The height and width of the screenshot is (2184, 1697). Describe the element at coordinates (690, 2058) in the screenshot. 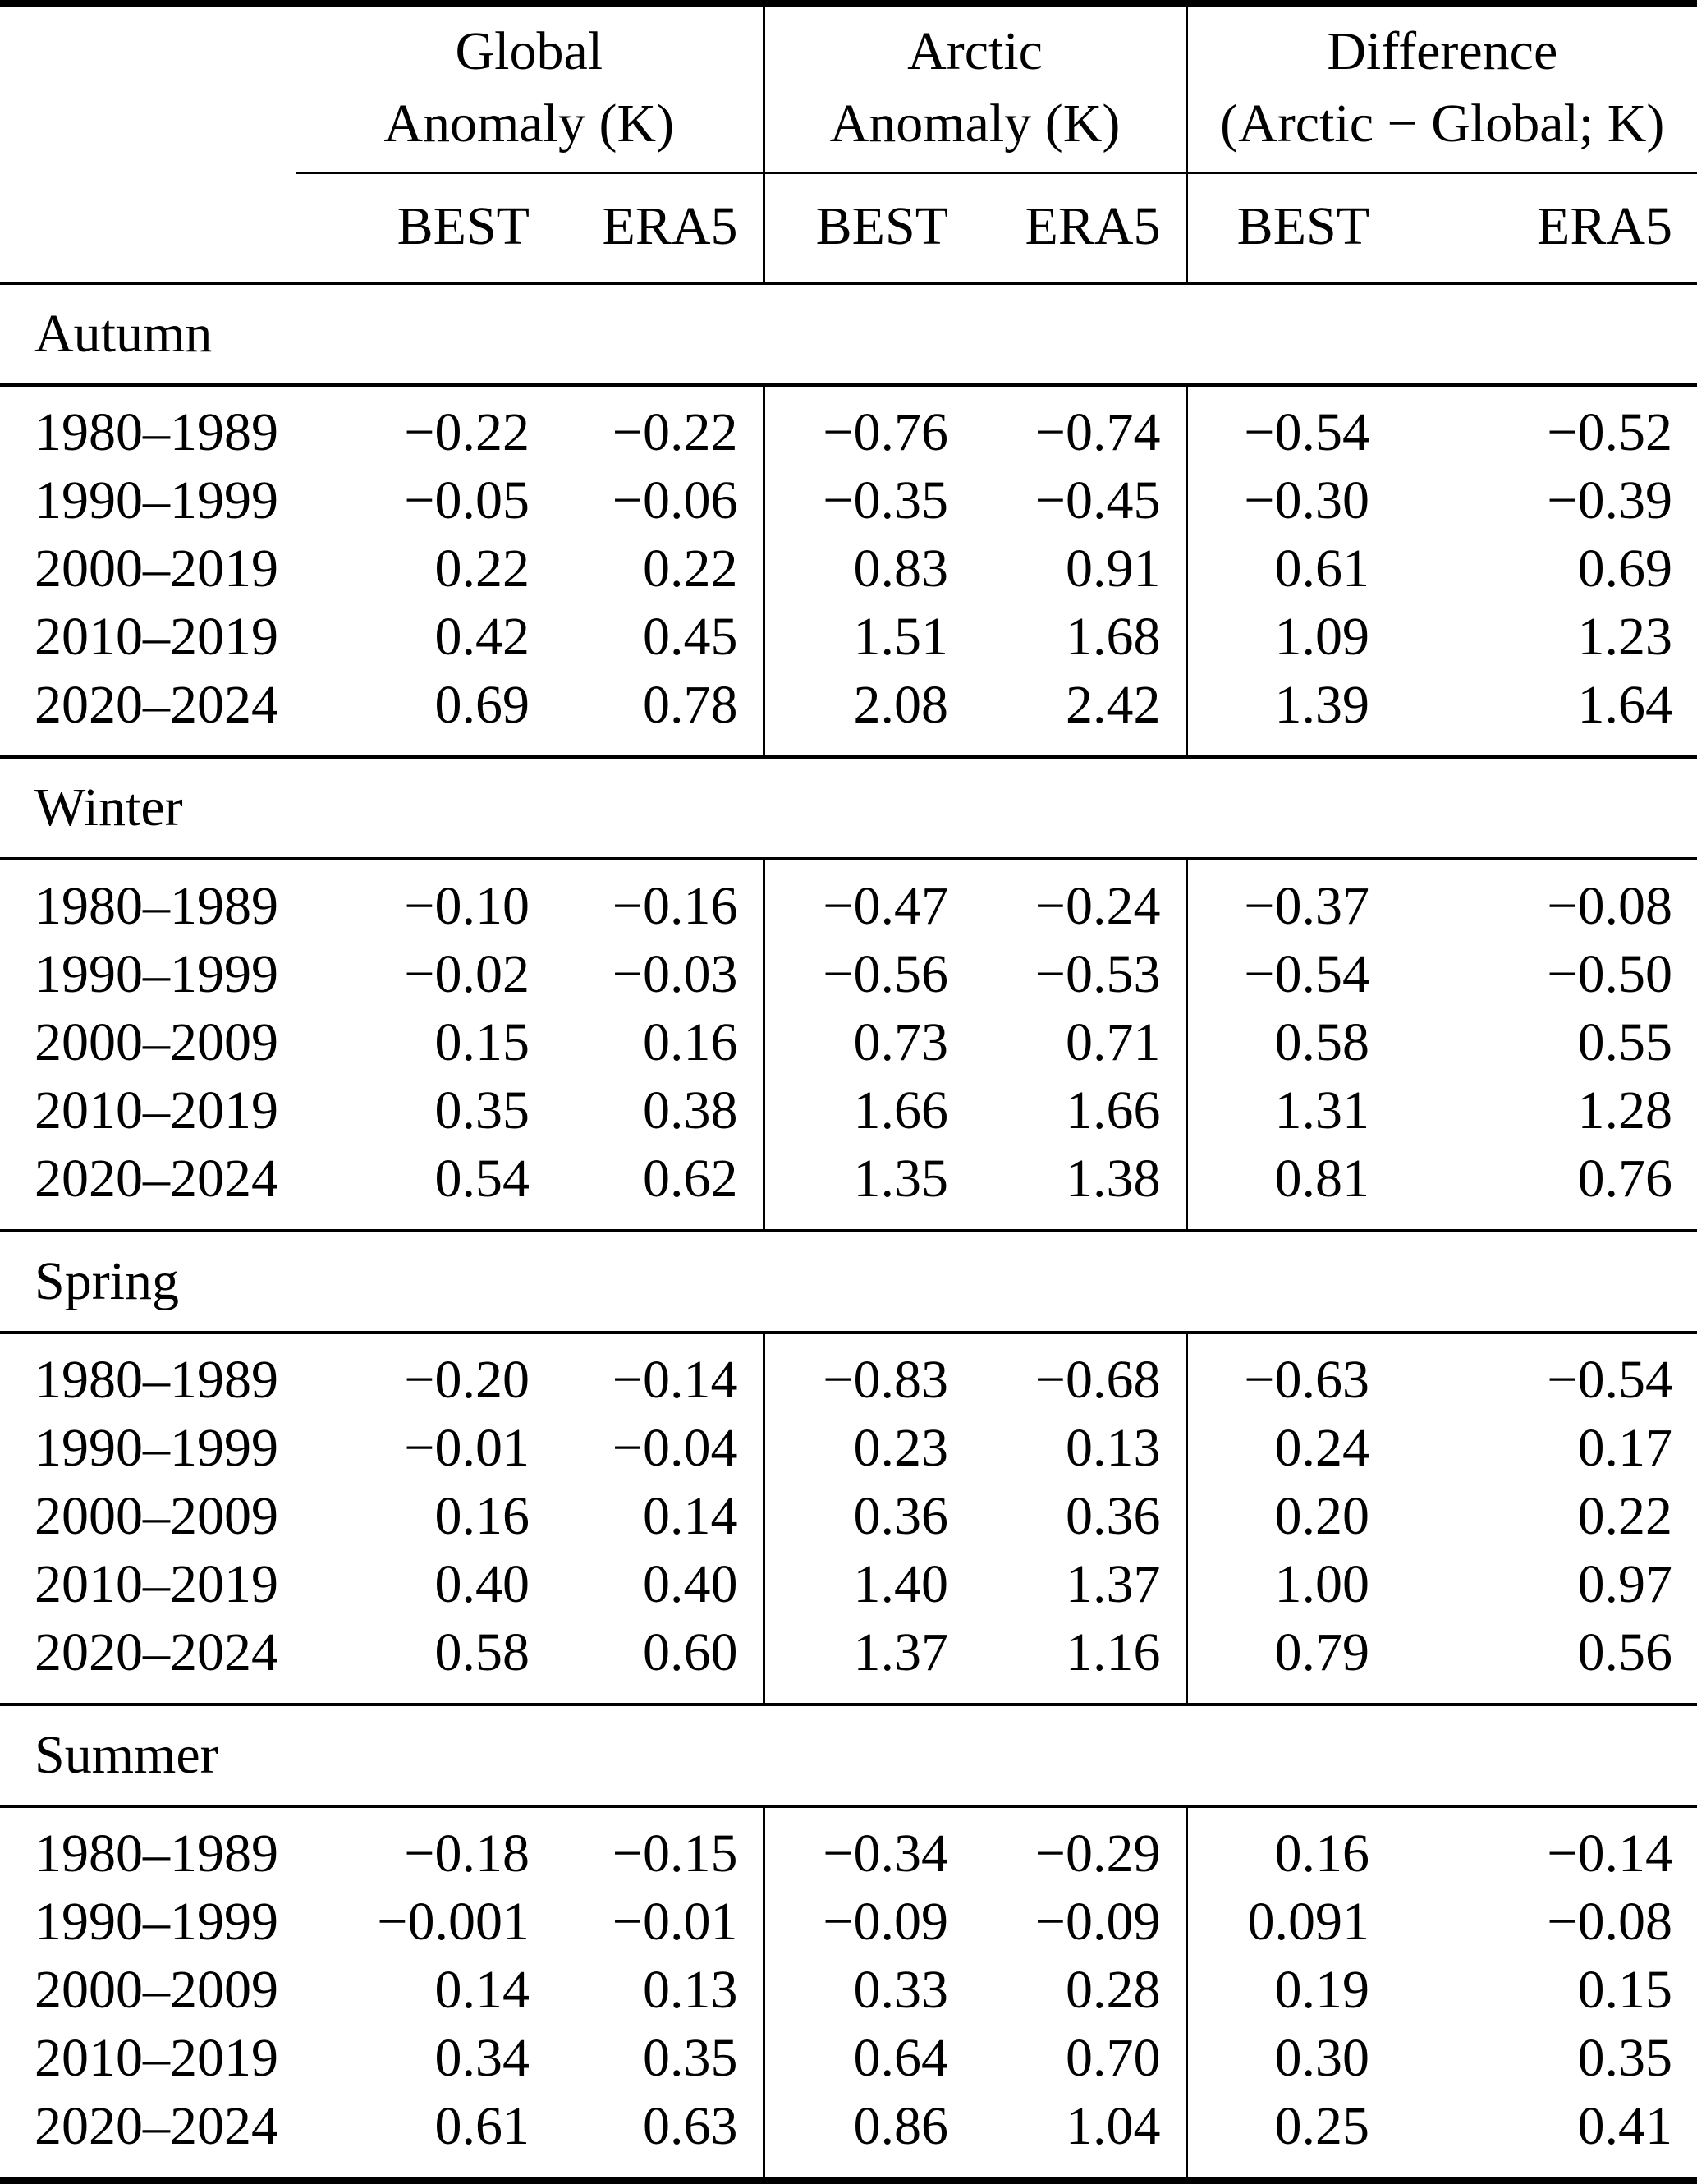

I see `value-cell: 0.35` at that location.